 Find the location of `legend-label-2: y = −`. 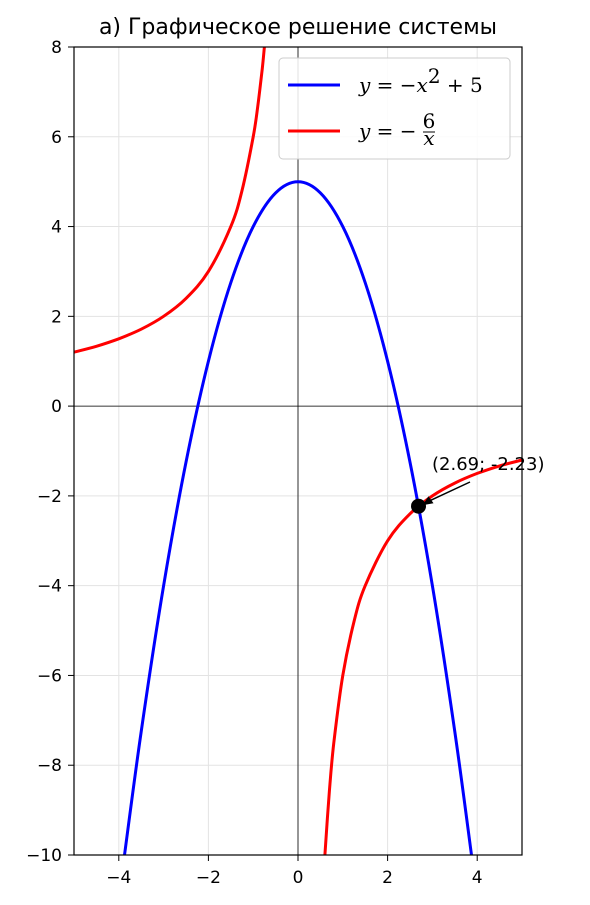

legend-label-2: y = − is located at coordinates (387, 131).